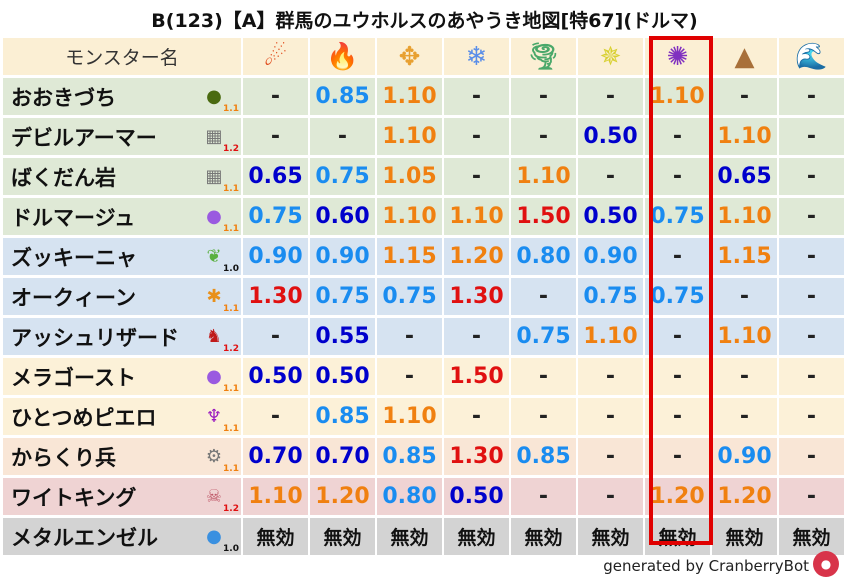  What do you see at coordinates (214, 456) in the screenshot?
I see `gear-icon: ⚙` at bounding box center [214, 456].